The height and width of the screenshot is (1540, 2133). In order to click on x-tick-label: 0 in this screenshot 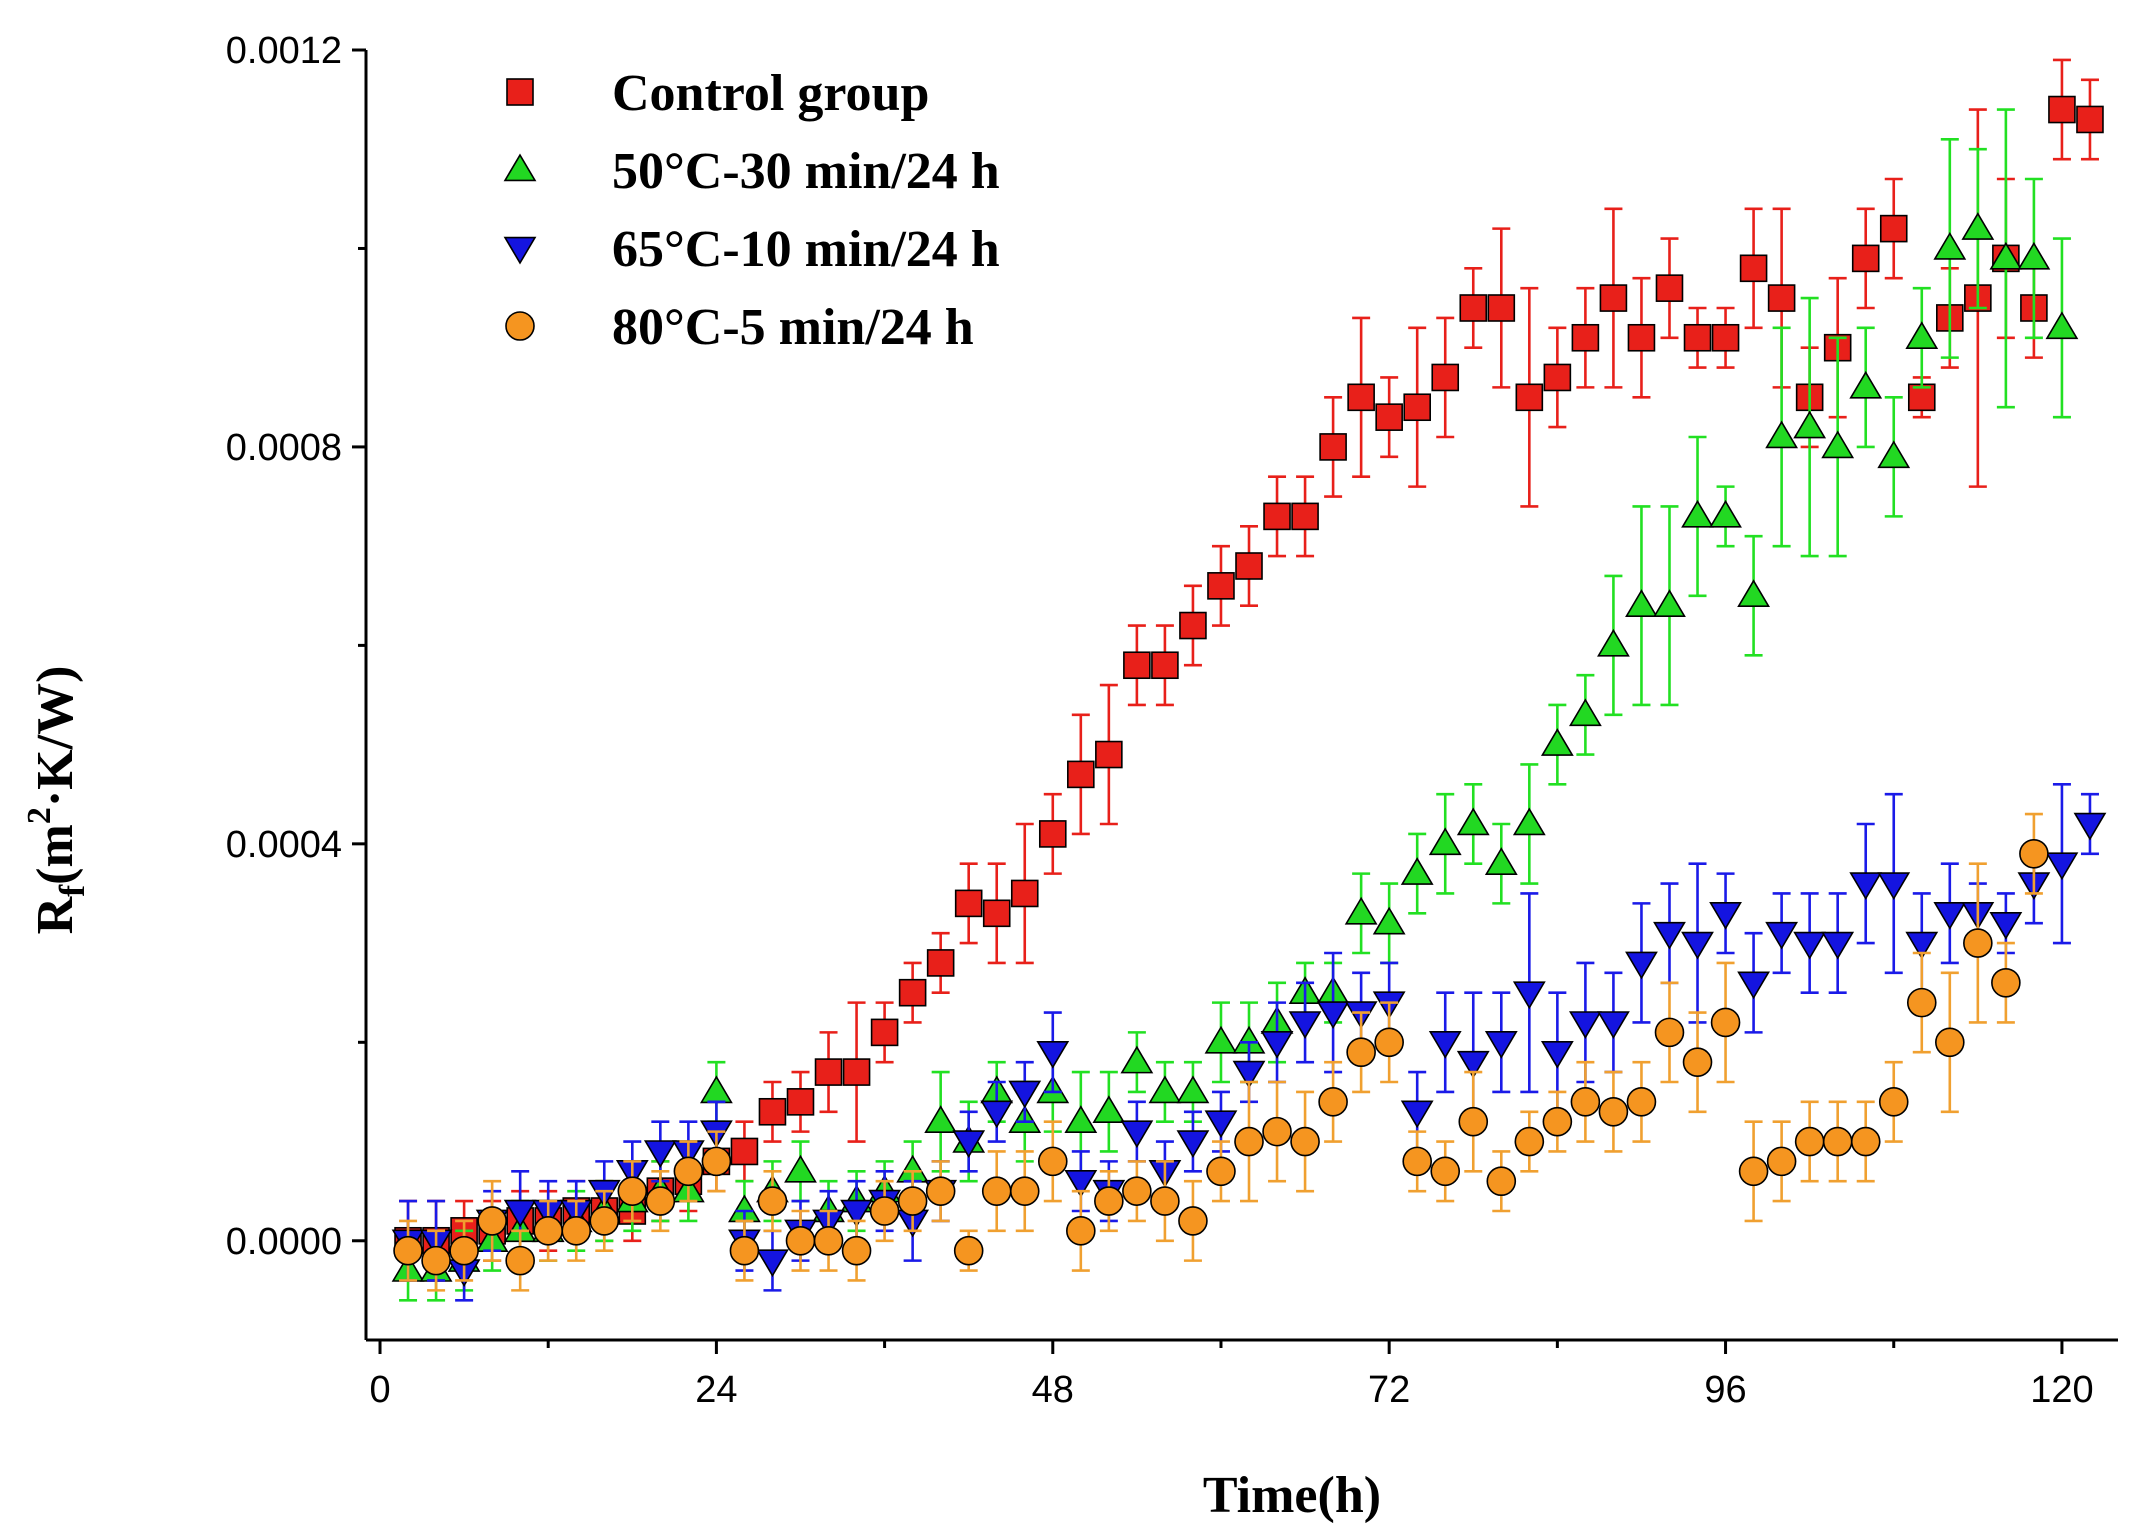, I will do `click(379, 1390)`.